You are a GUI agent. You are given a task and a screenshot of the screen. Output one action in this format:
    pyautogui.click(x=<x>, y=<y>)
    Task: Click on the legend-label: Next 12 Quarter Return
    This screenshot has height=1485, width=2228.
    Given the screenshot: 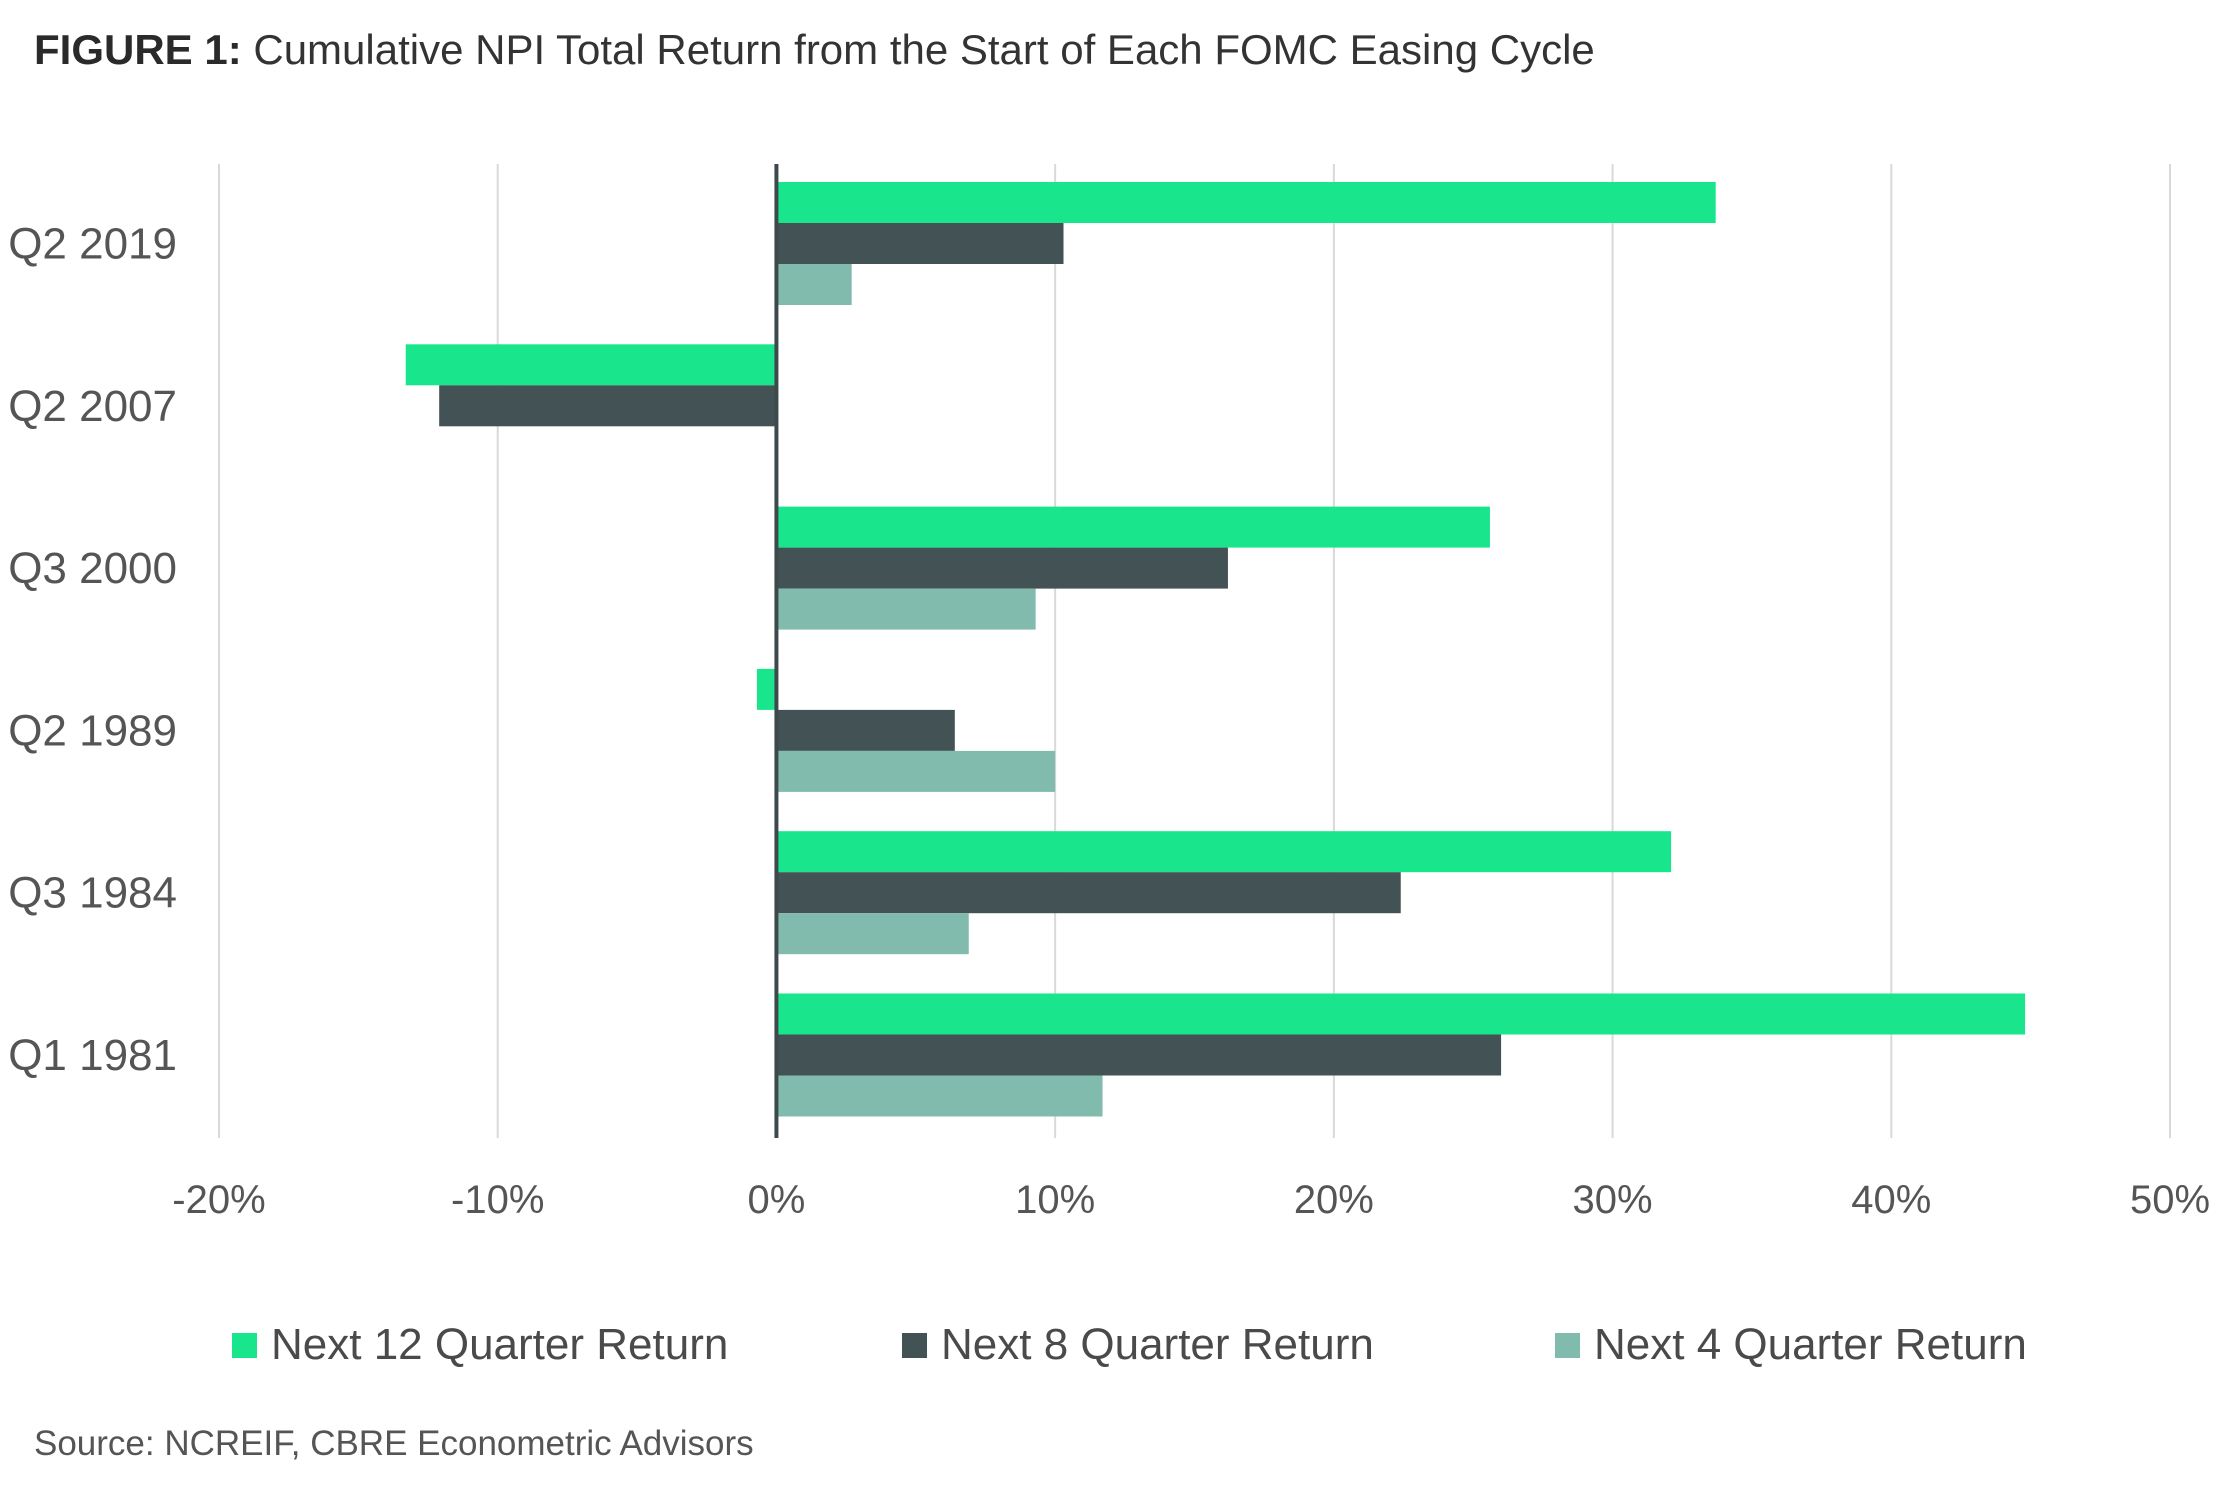 What is the action you would take?
    pyautogui.click(x=500, y=1344)
    